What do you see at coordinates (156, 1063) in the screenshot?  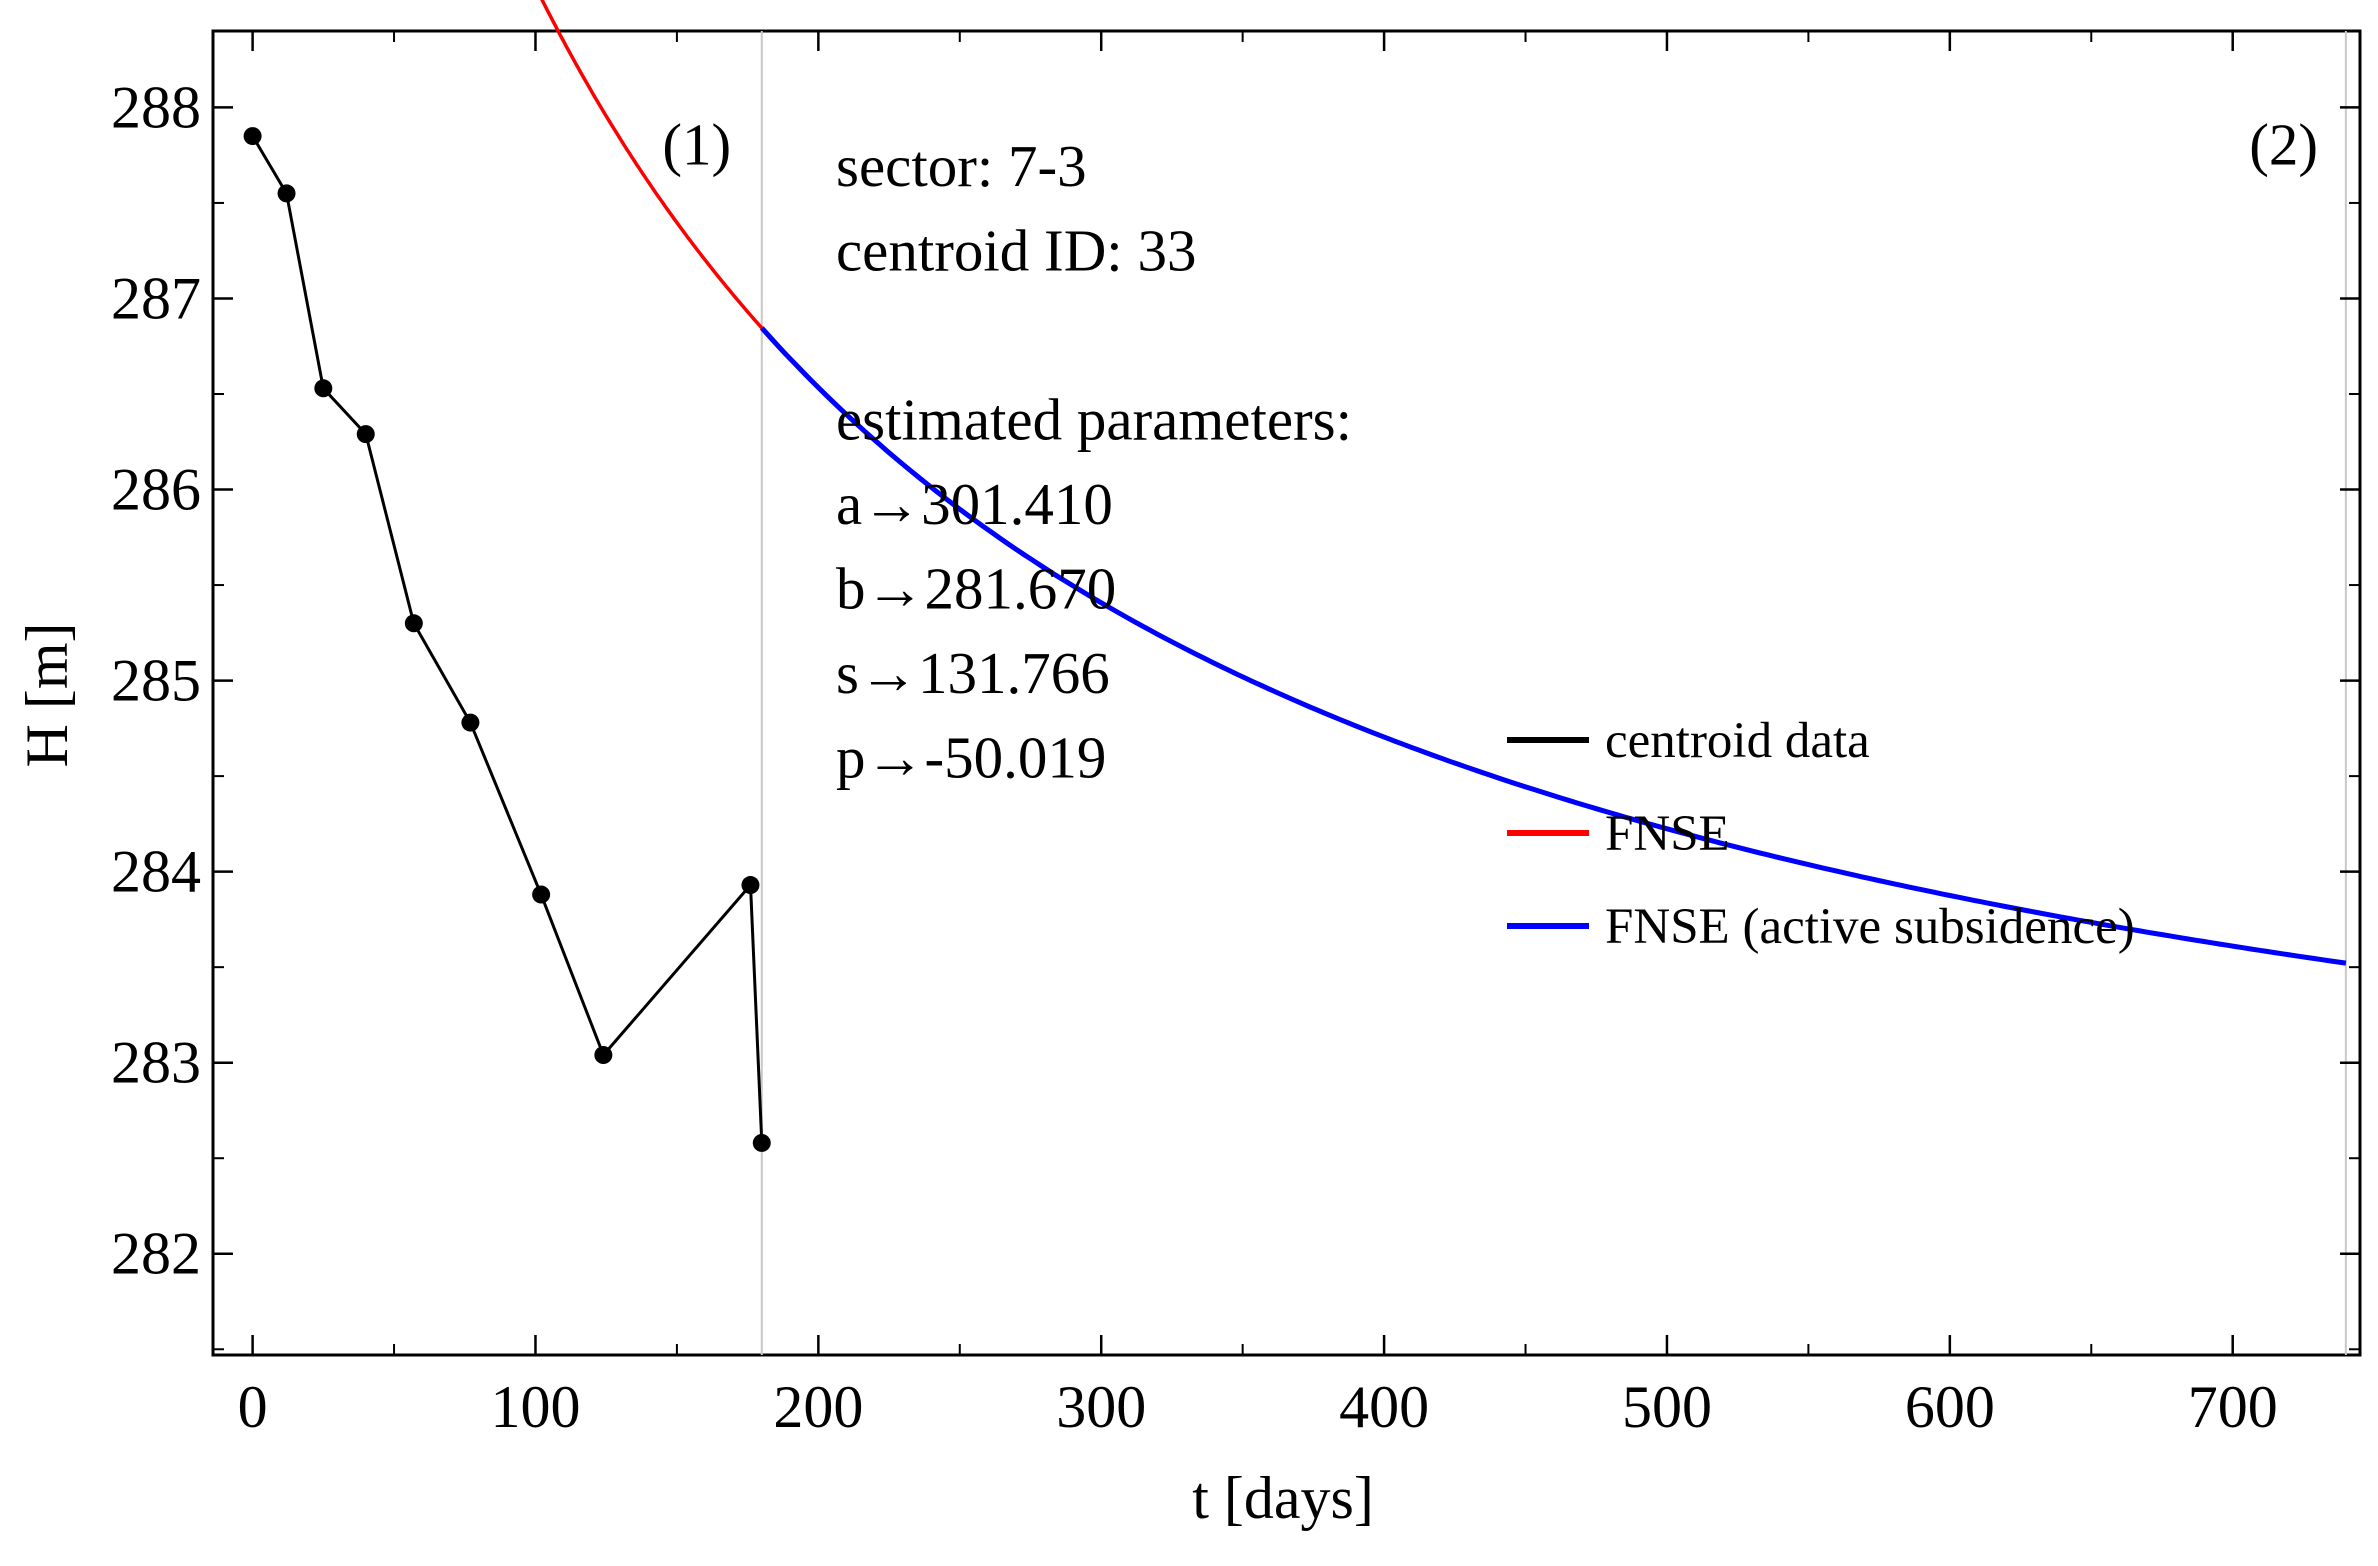 I see `y-tick-label: 283` at bounding box center [156, 1063].